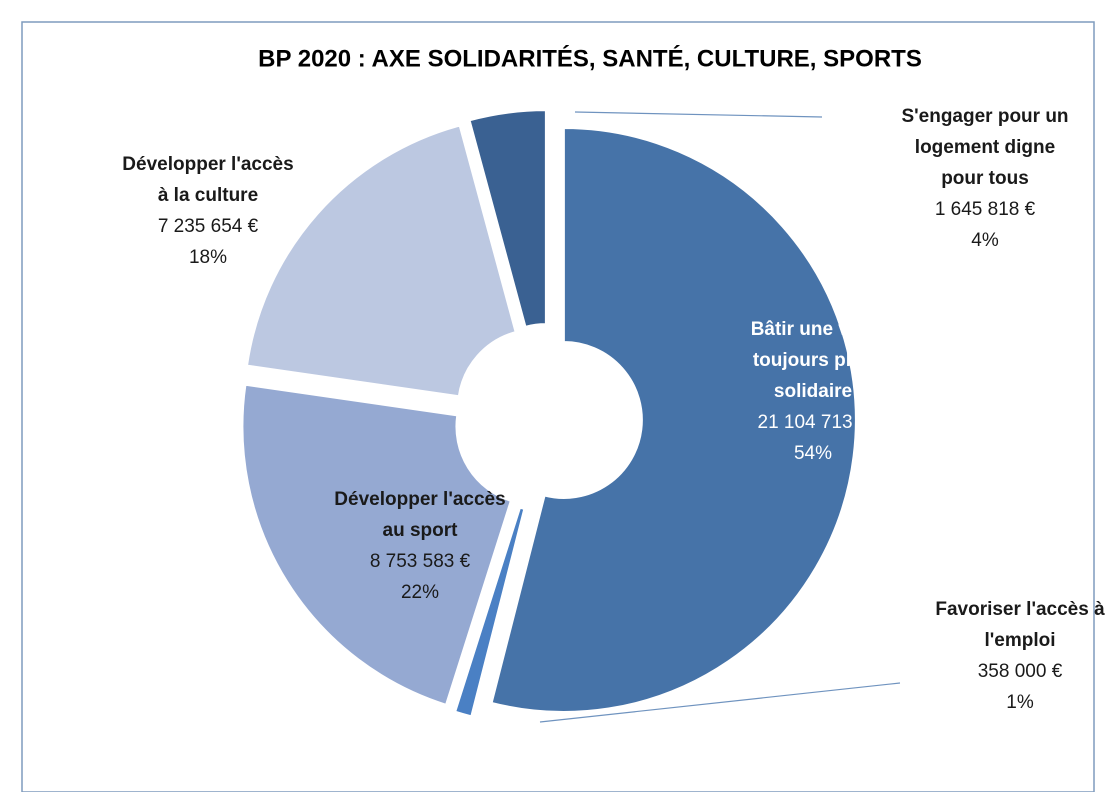  Describe the element at coordinates (1020, 609) in the screenshot. I see `slice-label: Favoriser l'accès à` at that location.